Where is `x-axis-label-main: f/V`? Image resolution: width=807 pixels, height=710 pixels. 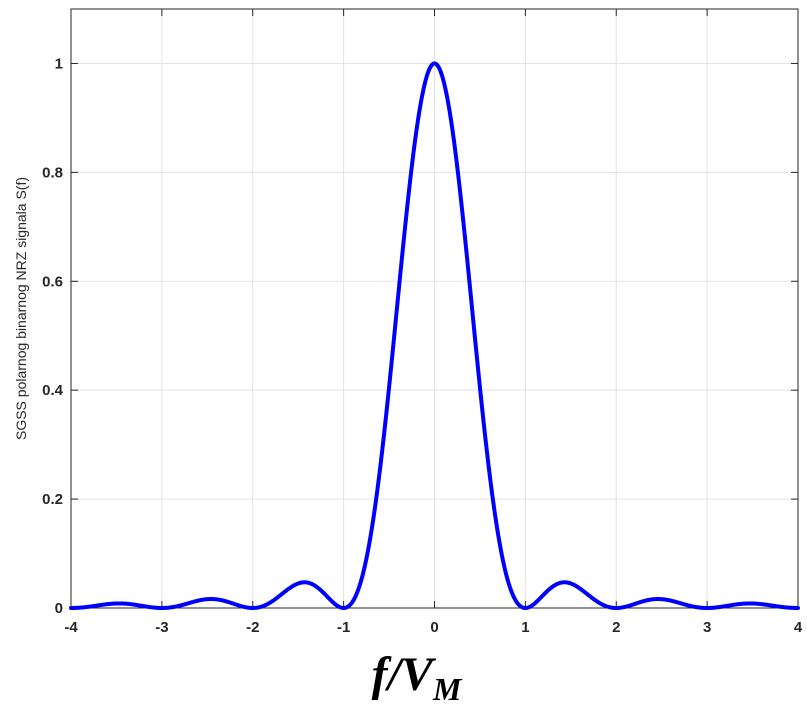
x-axis-label-main: f/V is located at coordinates (404, 674).